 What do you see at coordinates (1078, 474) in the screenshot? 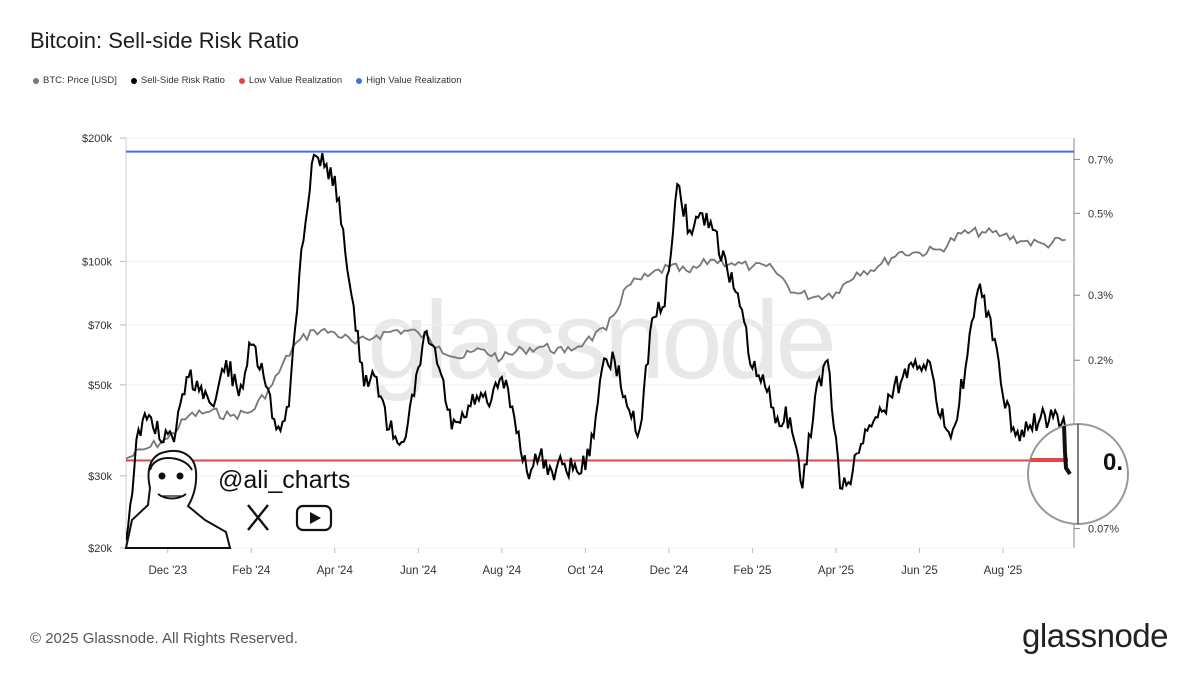
I see `zoom-inset` at bounding box center [1078, 474].